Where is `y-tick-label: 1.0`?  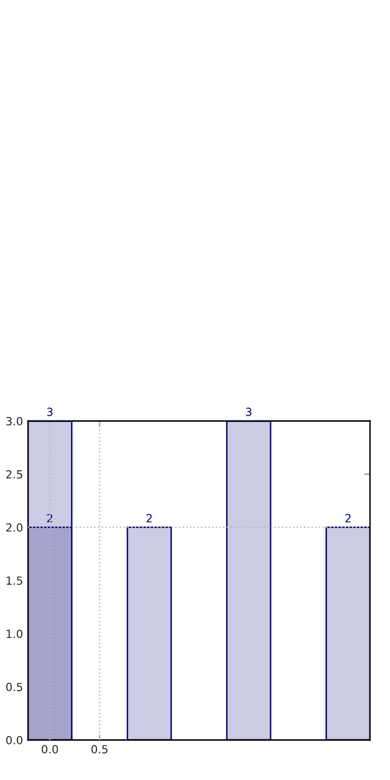 y-tick-label: 1.0 is located at coordinates (14, 634).